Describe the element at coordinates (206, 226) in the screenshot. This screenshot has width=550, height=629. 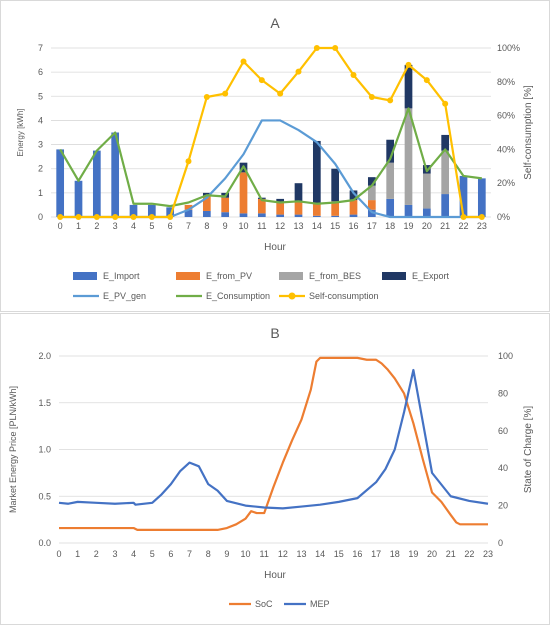
I see `x-tick-label: 8` at that location.